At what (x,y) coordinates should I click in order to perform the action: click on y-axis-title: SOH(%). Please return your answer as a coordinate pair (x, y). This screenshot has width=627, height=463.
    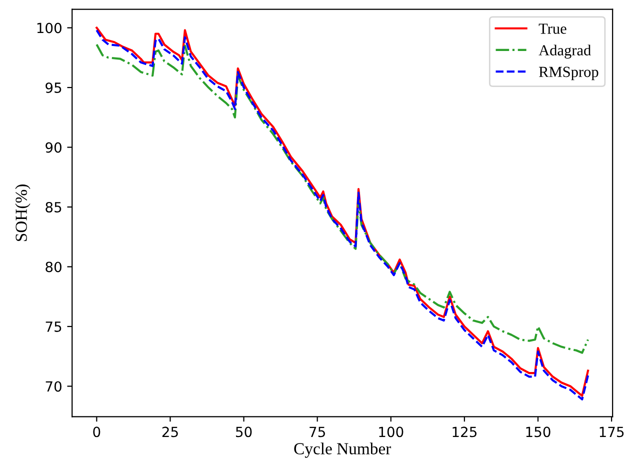
    Looking at the image, I should click on (22, 213).